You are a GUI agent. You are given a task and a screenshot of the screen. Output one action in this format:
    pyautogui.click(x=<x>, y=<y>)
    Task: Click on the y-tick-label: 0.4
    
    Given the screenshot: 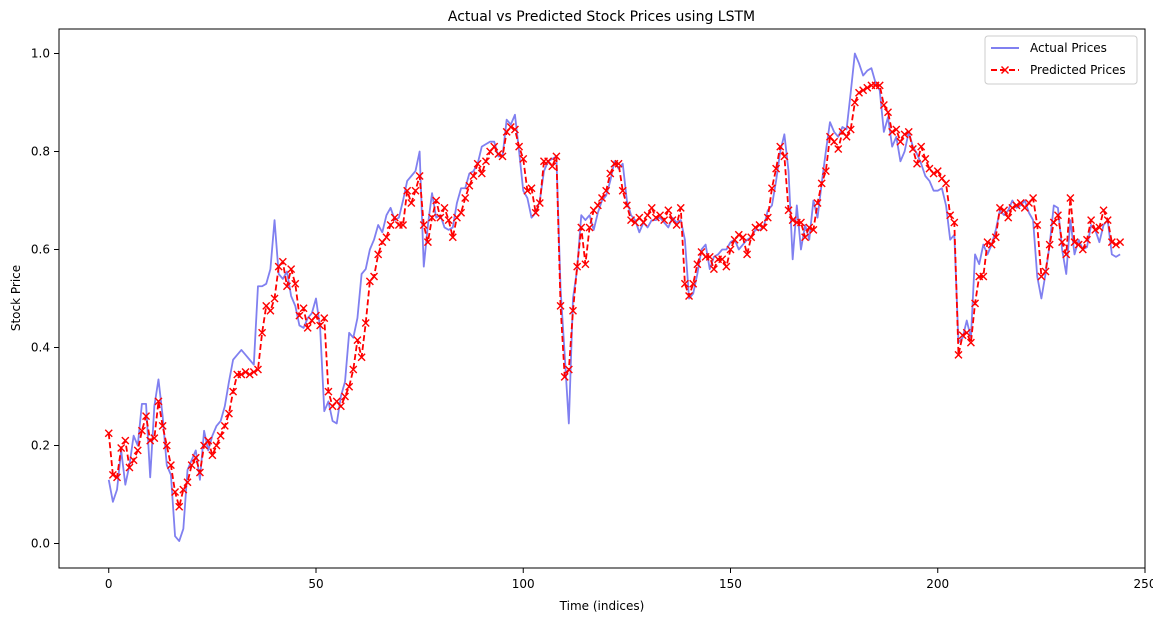 What is the action you would take?
    pyautogui.click(x=40, y=348)
    